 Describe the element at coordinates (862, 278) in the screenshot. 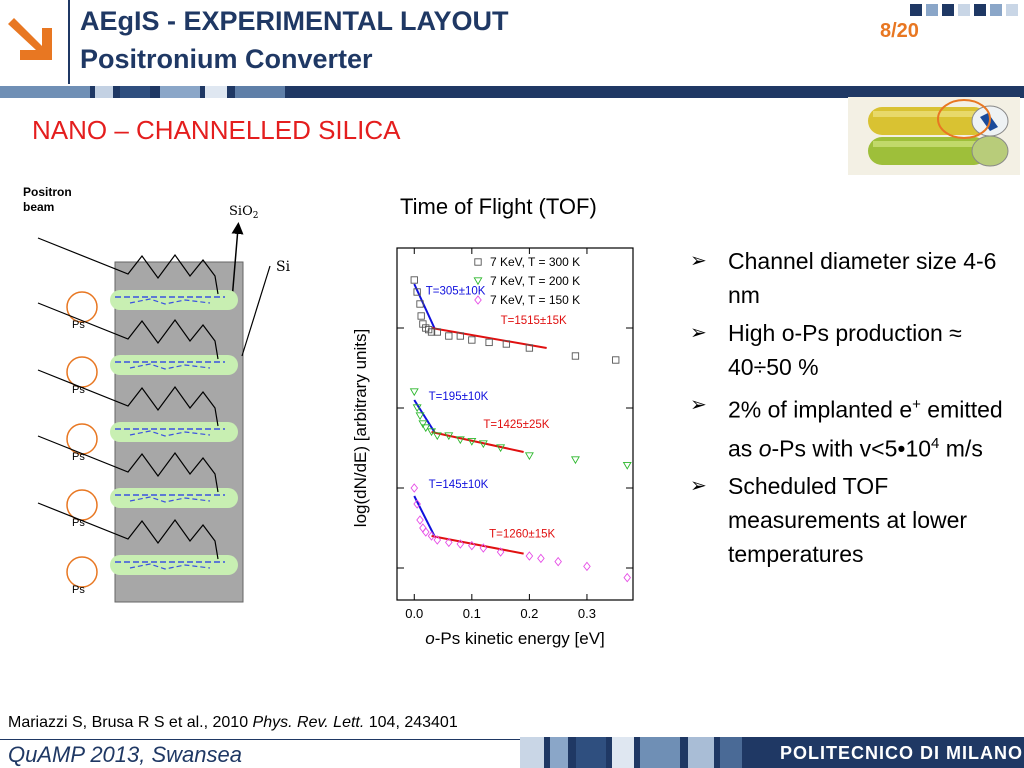

I see `bullet-text: Channel diameter size 4-6 nm` at that location.